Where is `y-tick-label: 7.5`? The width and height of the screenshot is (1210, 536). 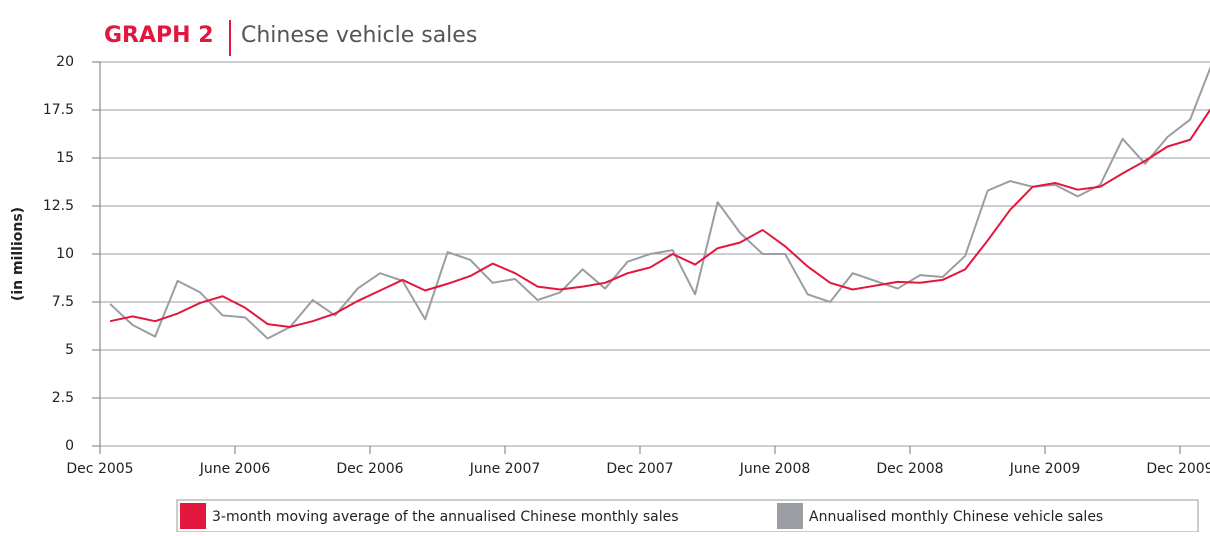
y-tick-label: 7.5 is located at coordinates (63, 302).